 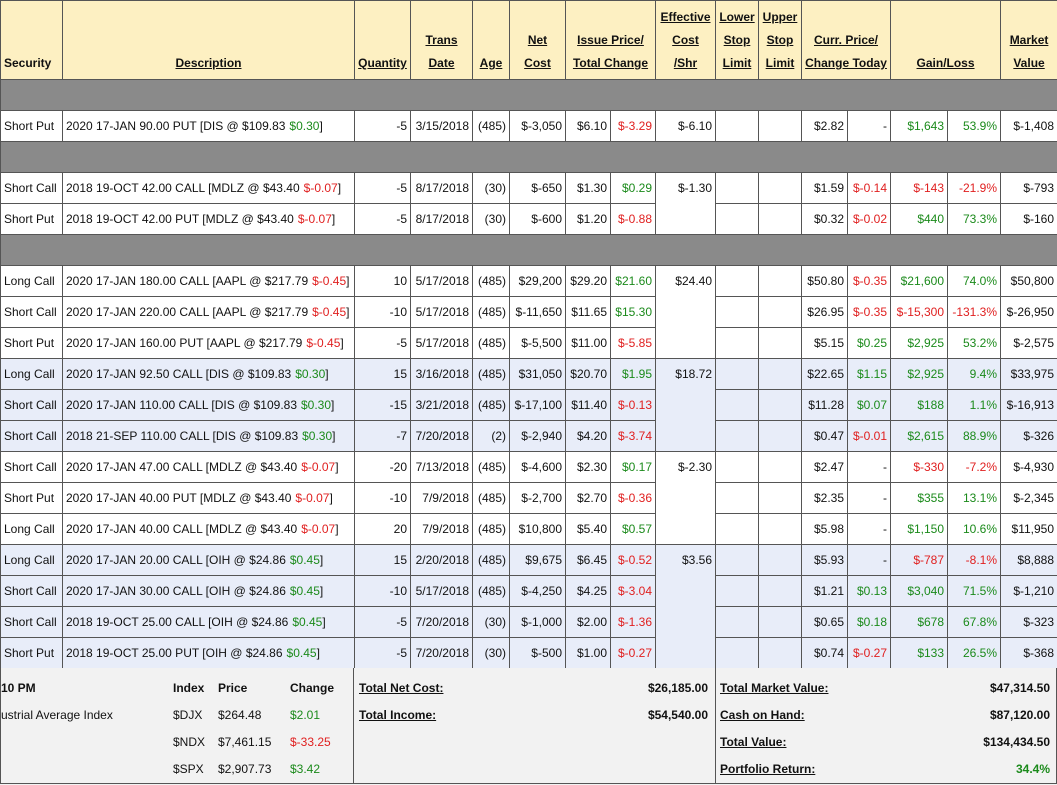 I want to click on total-change: $0.29, so click(x=633, y=188).